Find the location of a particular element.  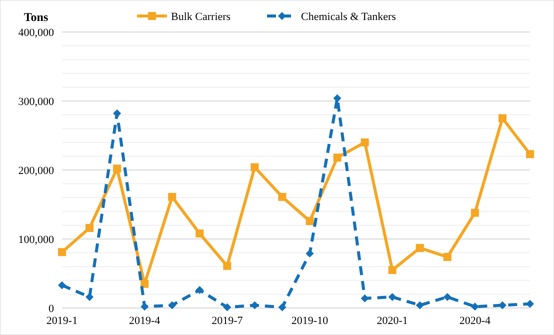

x-tick-label: 2020-1 is located at coordinates (392, 321).